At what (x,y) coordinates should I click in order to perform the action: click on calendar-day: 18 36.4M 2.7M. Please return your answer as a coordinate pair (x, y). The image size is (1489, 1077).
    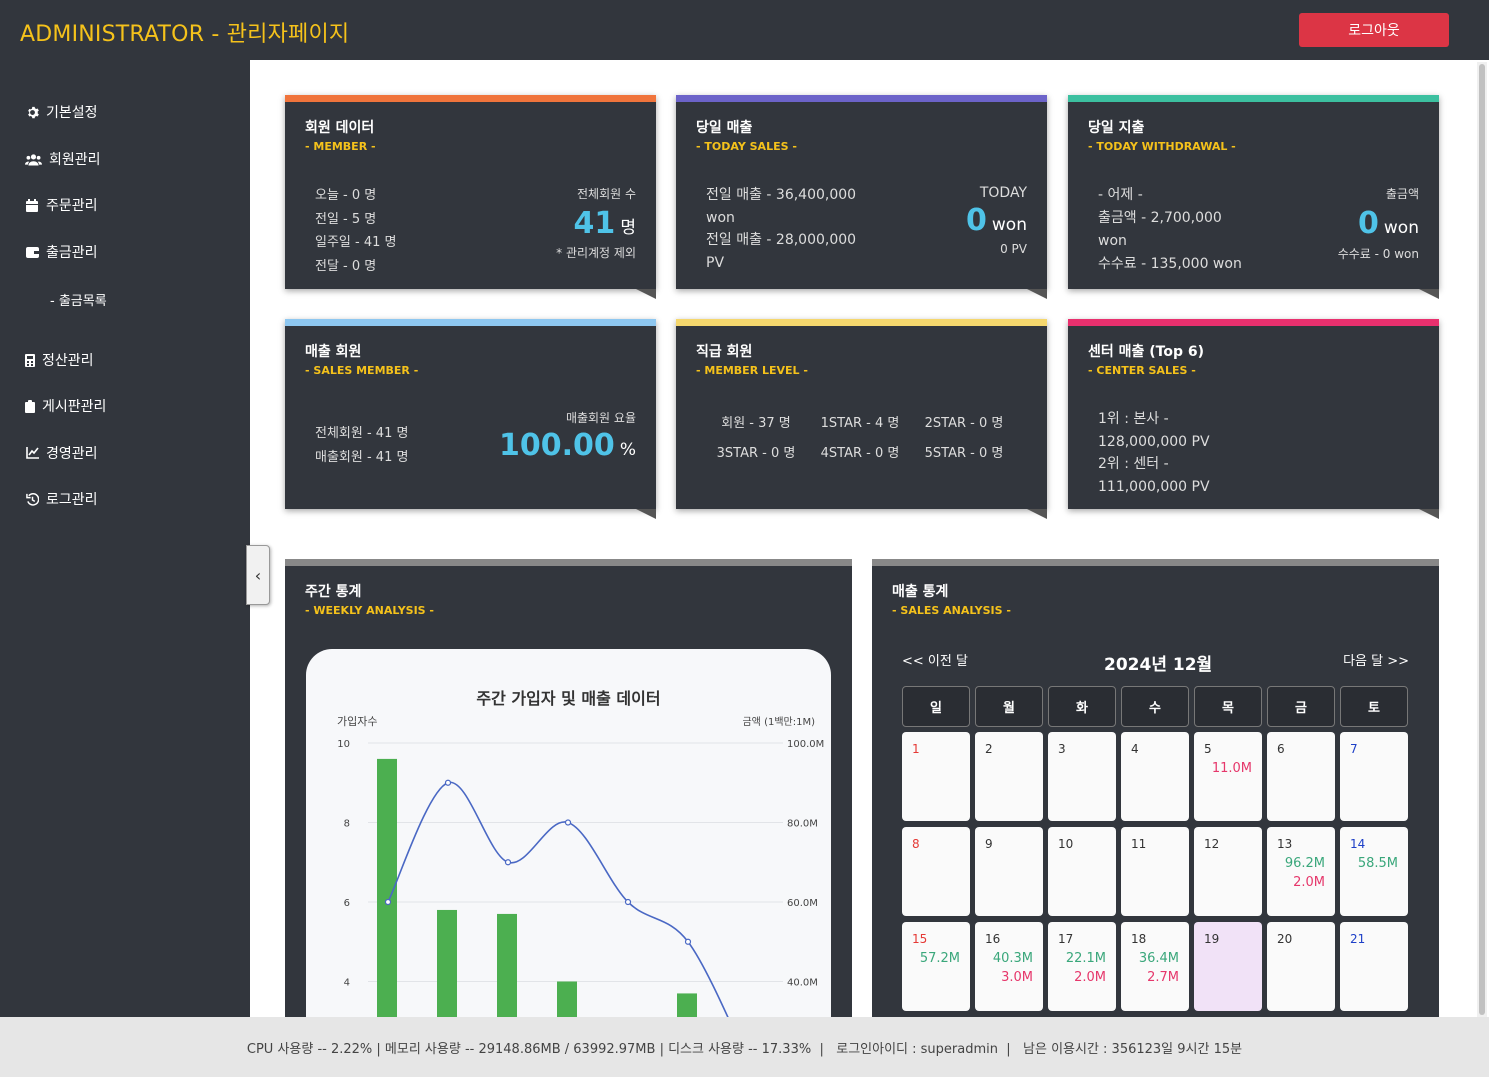
    Looking at the image, I should click on (1155, 966).